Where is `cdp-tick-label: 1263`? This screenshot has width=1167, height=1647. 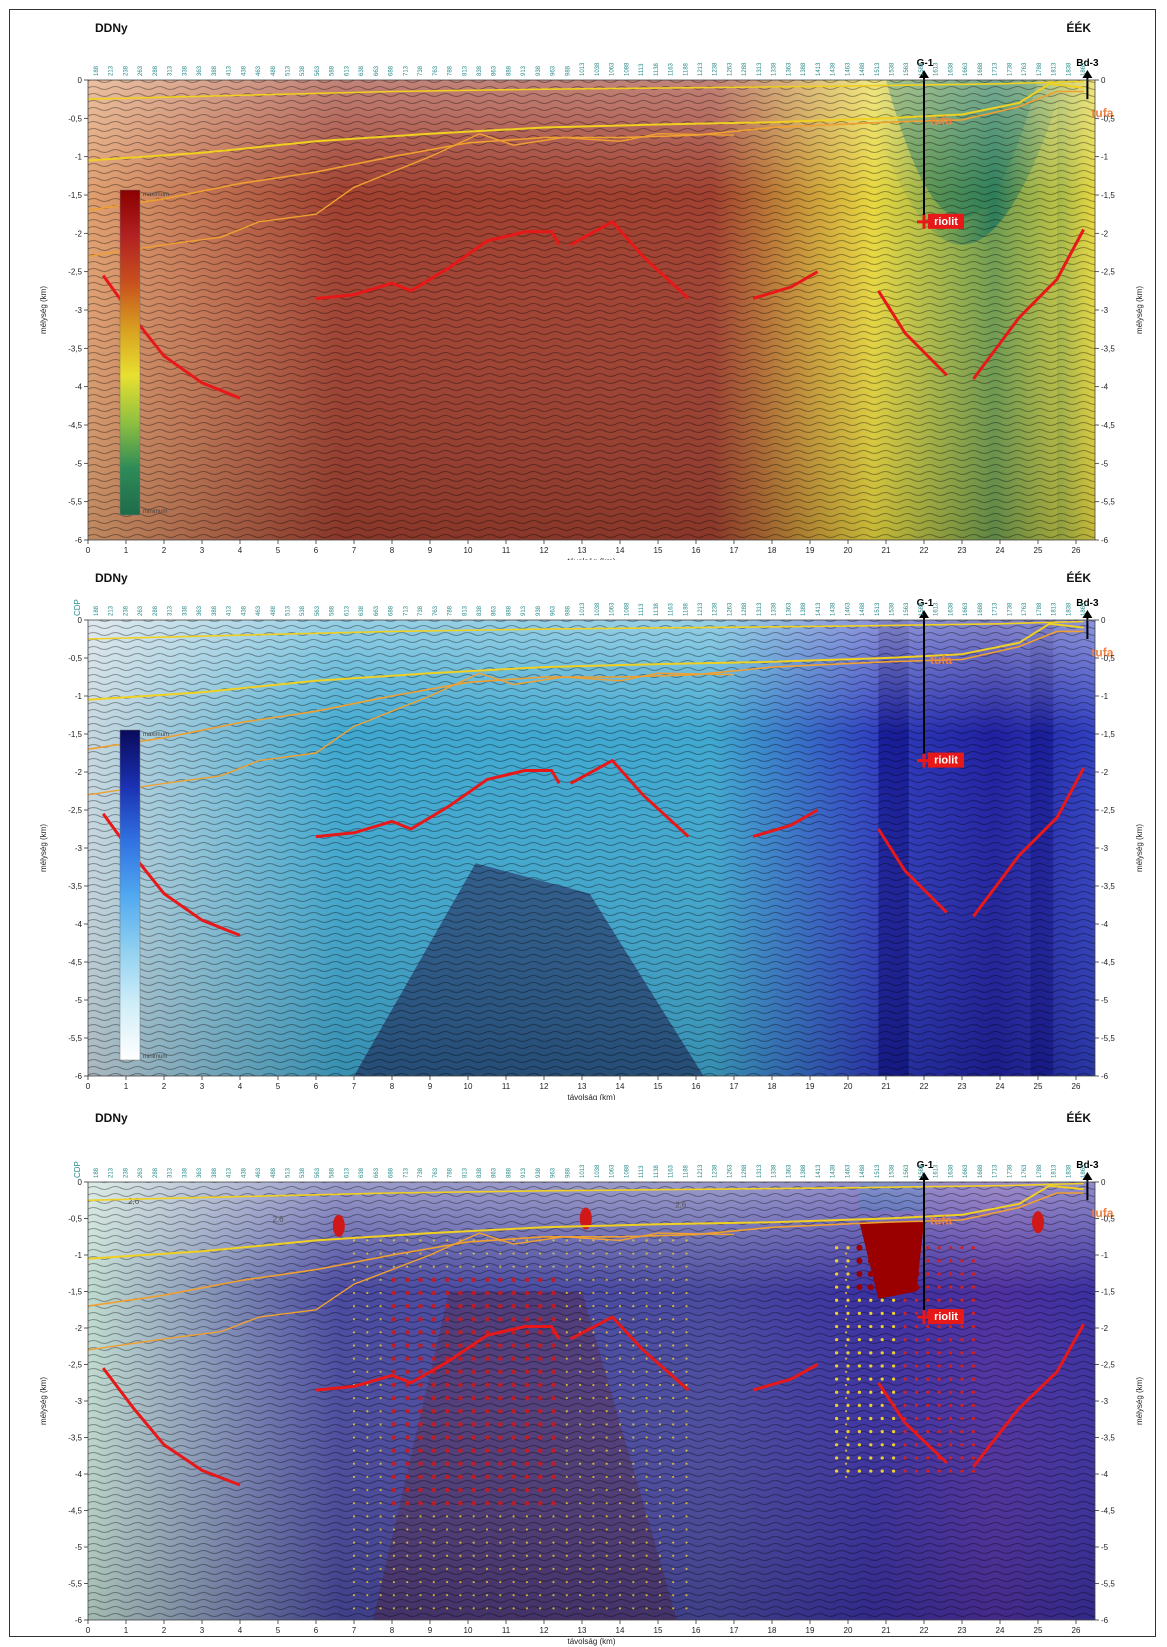
cdp-tick-label: 1263 is located at coordinates (730, 609).